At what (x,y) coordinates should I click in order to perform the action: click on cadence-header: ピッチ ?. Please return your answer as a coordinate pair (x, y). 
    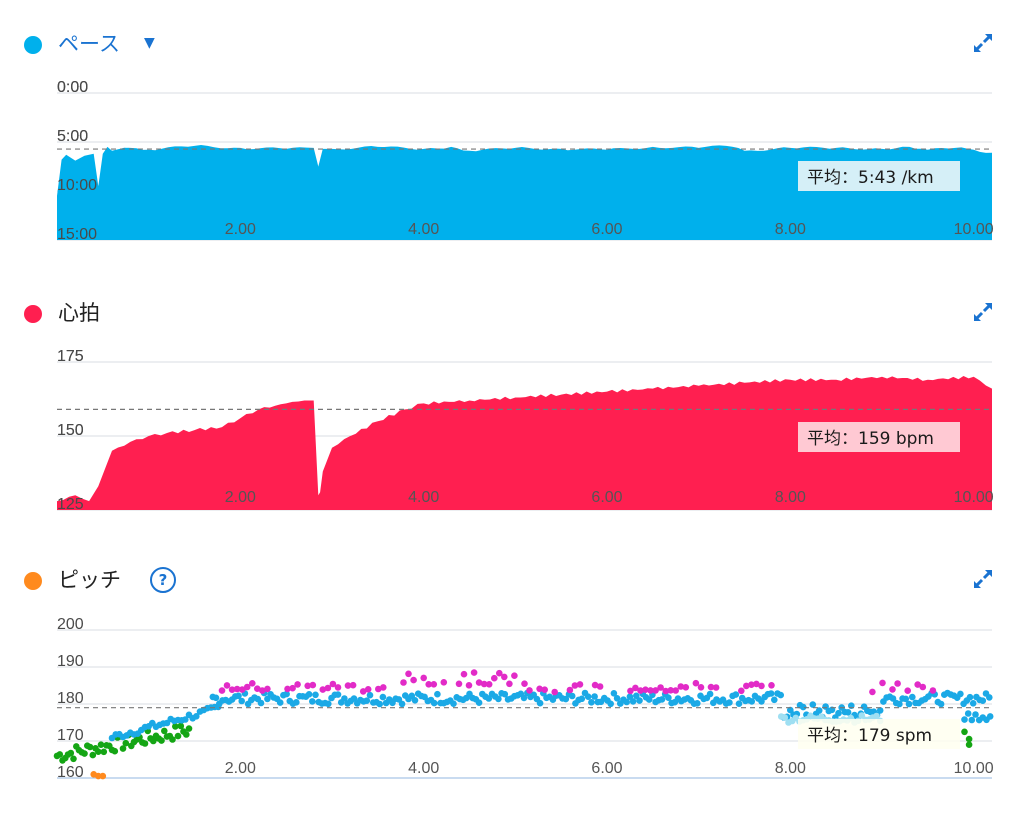
    Looking at the image, I should click on (512, 580).